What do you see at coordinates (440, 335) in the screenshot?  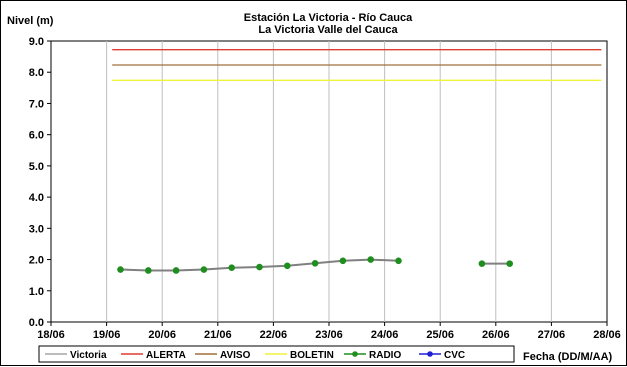 I see `x-tick-label: 25/06` at bounding box center [440, 335].